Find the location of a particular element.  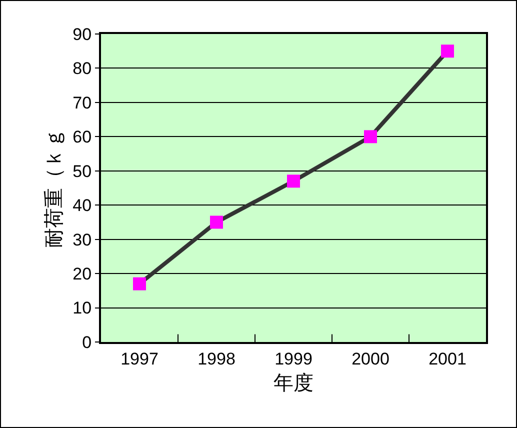

y-tick-label: 70 is located at coordinates (82, 102).